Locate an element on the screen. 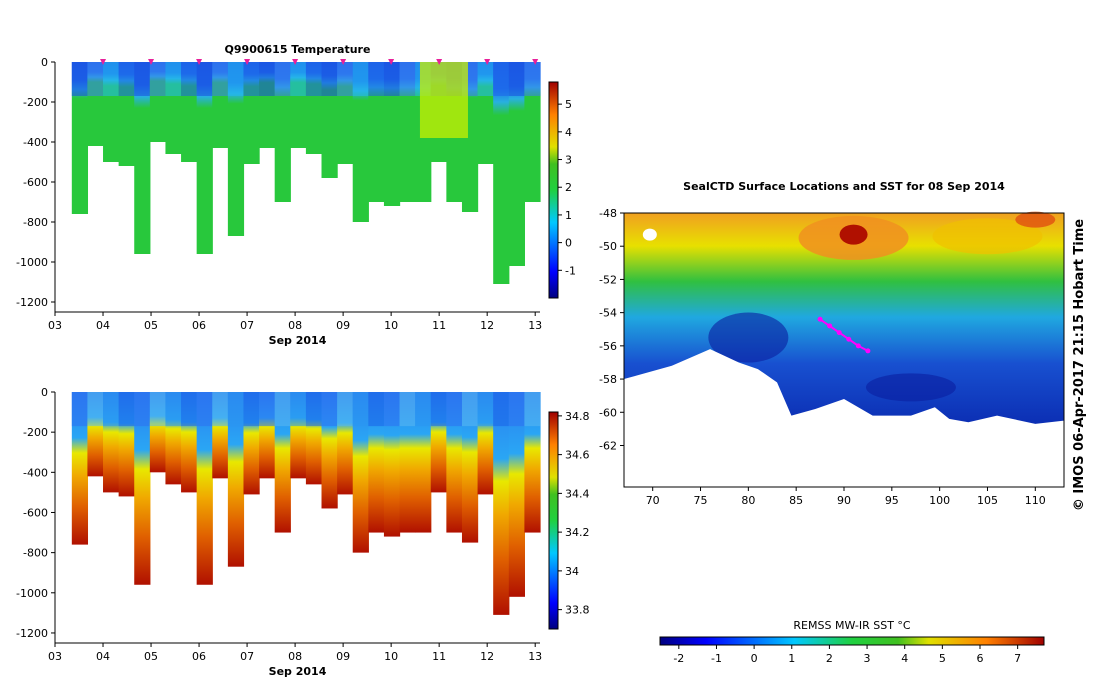 This screenshot has height=700, width=1099. colorbar-tick-label: 1 is located at coordinates (568, 215).